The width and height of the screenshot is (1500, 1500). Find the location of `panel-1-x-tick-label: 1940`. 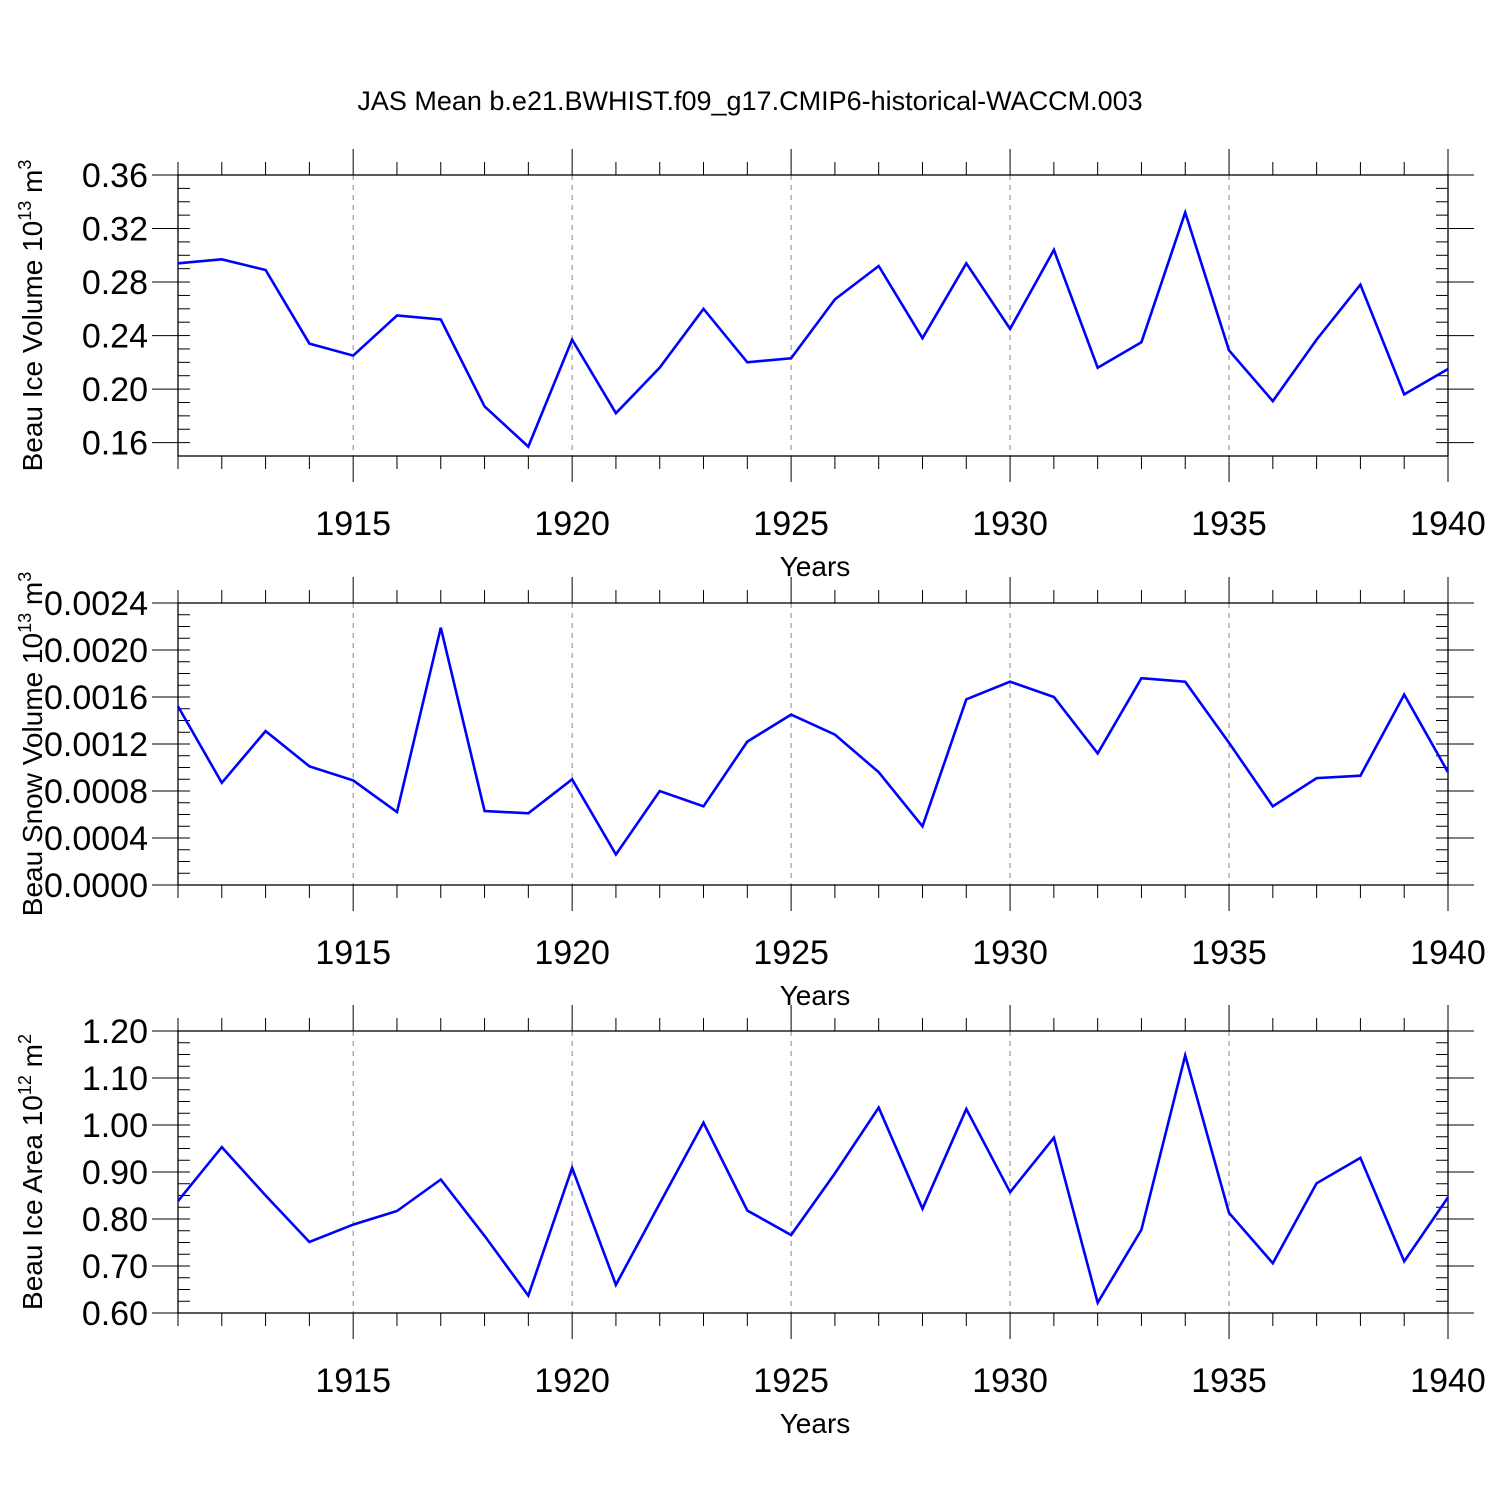

panel-1-x-tick-label: 1940 is located at coordinates (1448, 524).